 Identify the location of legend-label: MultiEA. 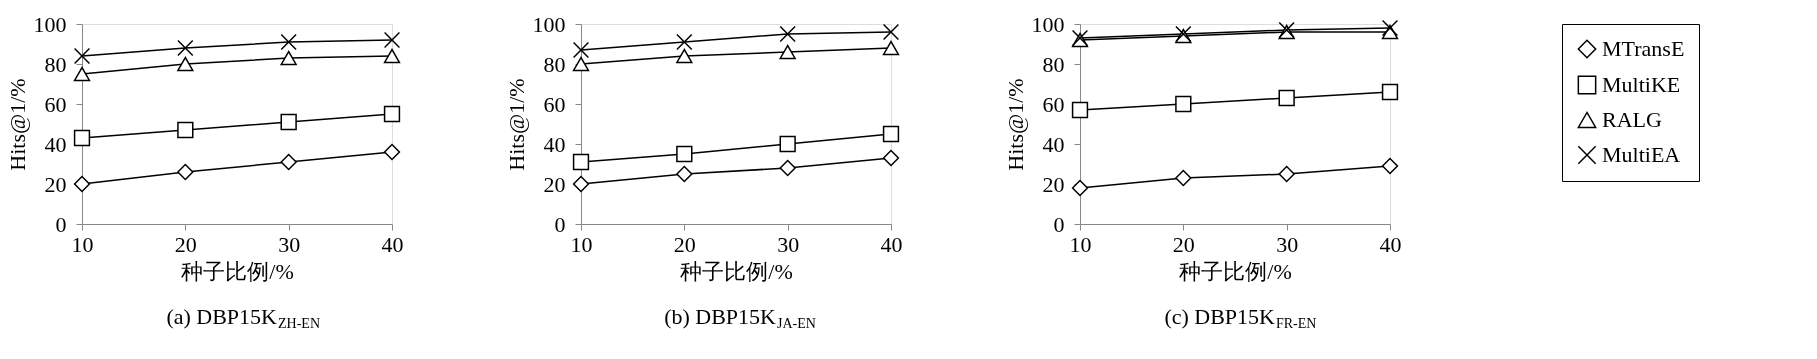
(1641, 154).